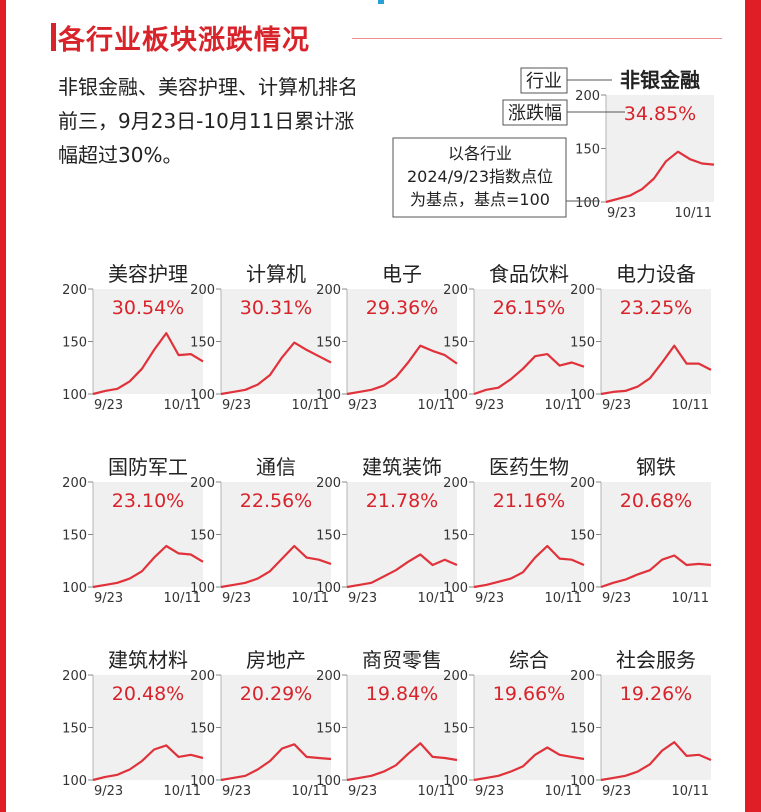 The image size is (761, 812). I want to click on change-value-label: 20.48%, so click(148, 694).